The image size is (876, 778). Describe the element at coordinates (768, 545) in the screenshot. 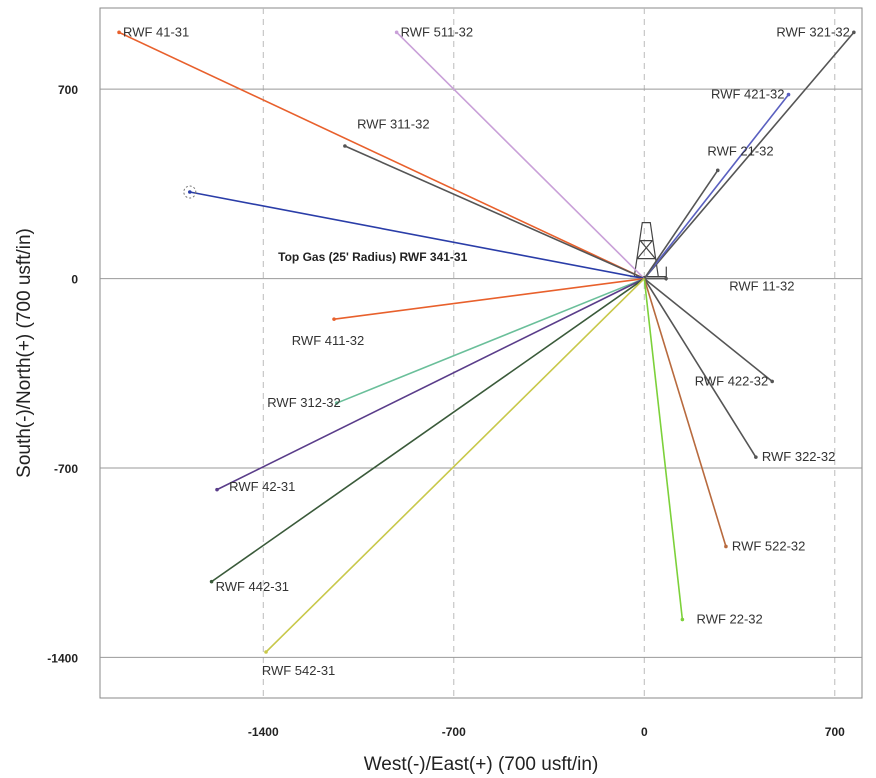

I see `series-label: RWF 522-32` at that location.